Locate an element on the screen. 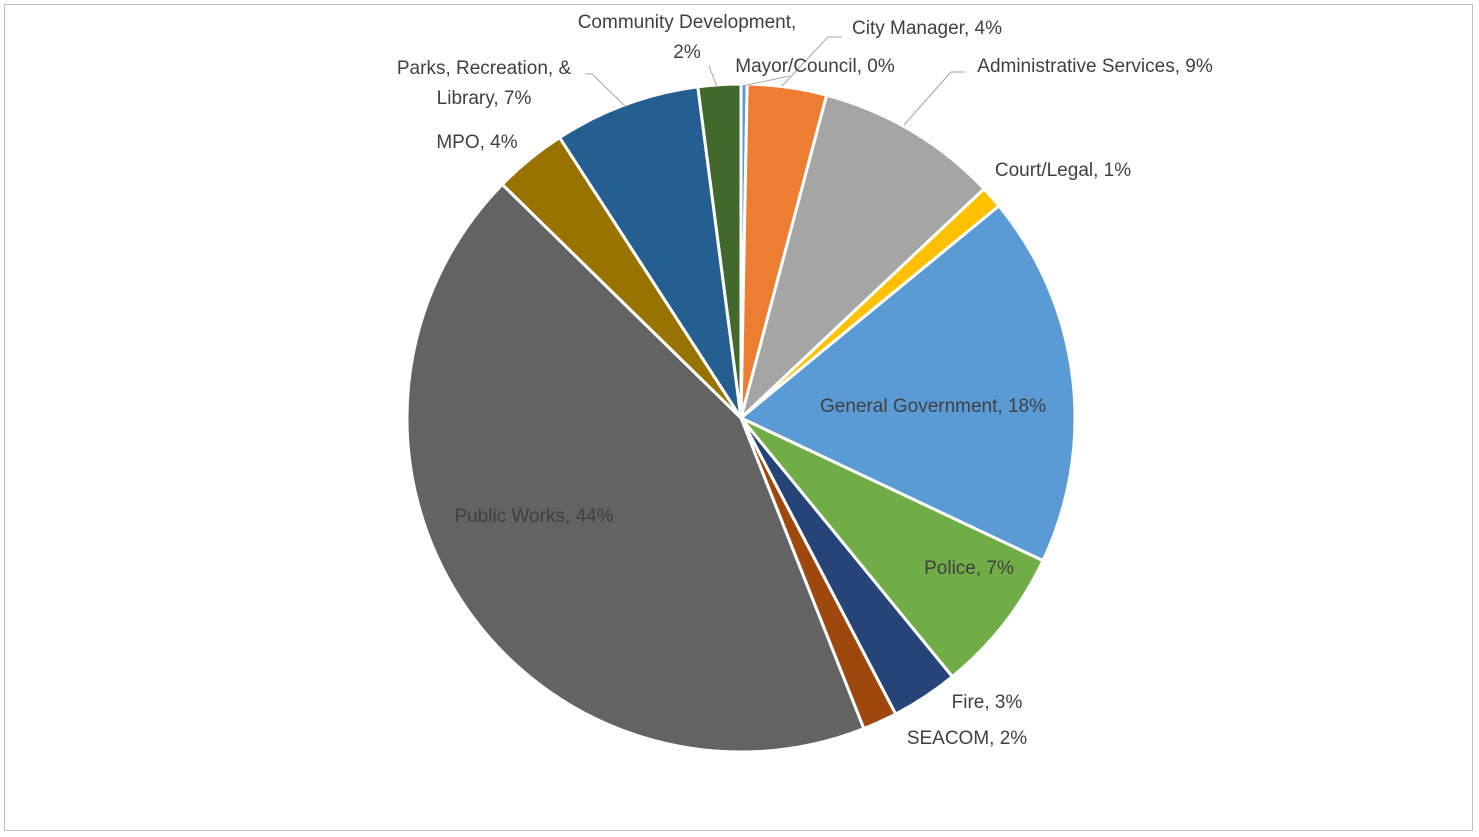  pie-slice-administrative-services is located at coordinates (862, 256).